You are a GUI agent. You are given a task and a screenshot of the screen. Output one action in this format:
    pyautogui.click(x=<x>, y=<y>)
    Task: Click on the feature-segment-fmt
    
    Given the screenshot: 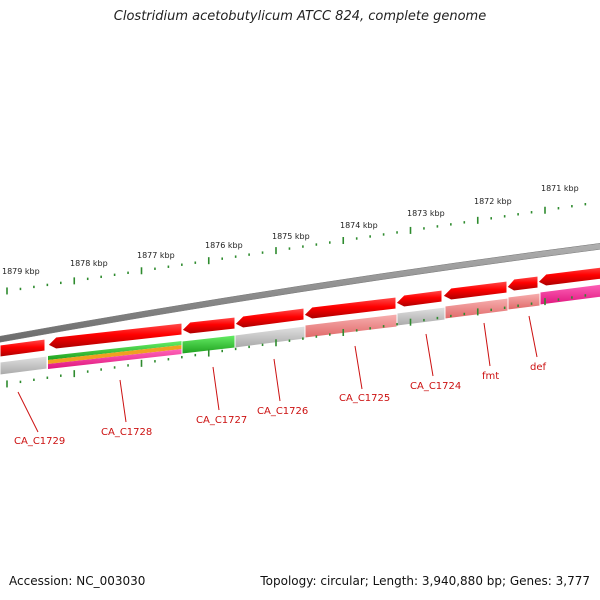 What is the action you would take?
    pyautogui.click(x=476, y=308)
    